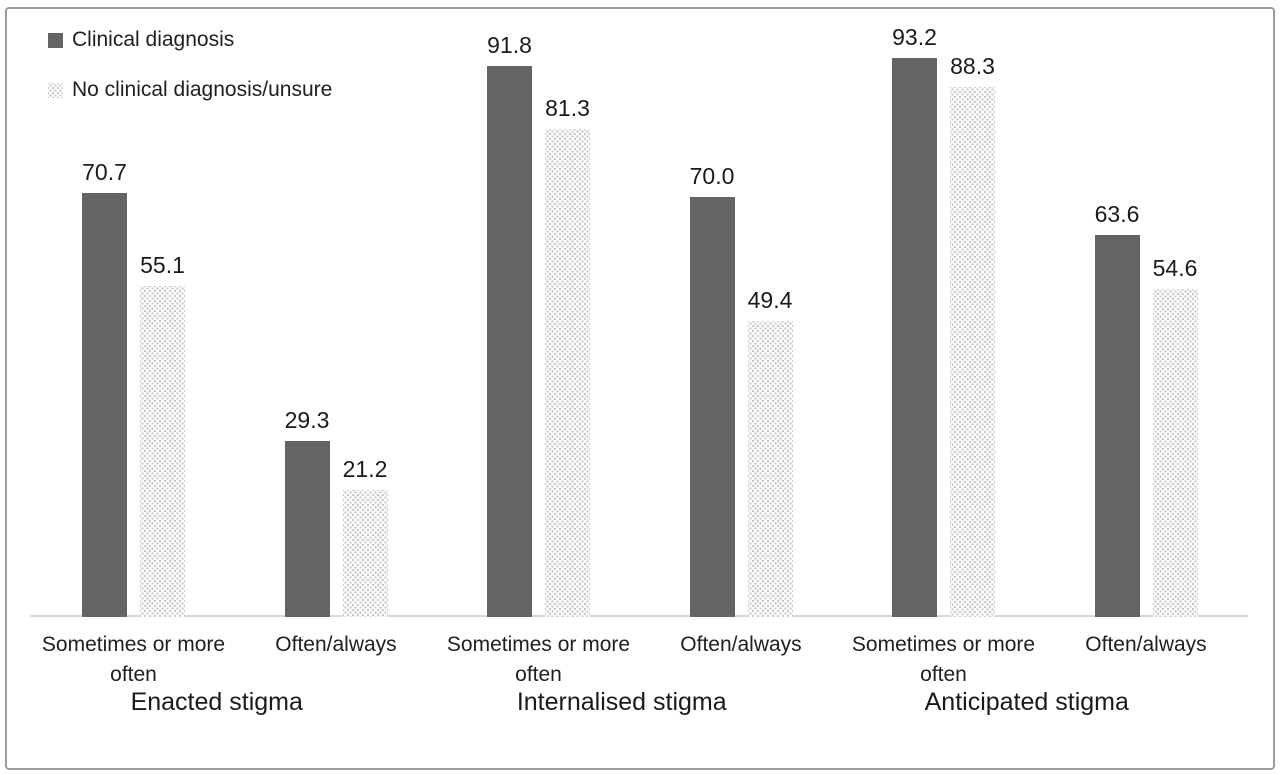  Describe the element at coordinates (55, 40) in the screenshot. I see `legend-swatch-solid-icon` at that location.